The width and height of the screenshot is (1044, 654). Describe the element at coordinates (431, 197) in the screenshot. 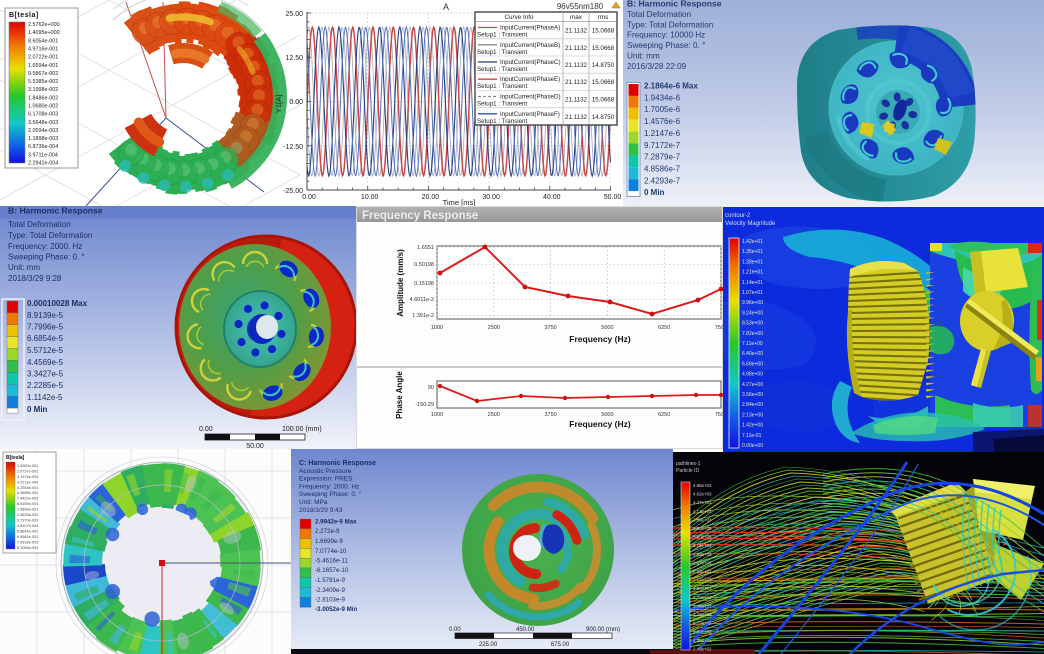

I see `svg-text: 20.00` at that location.